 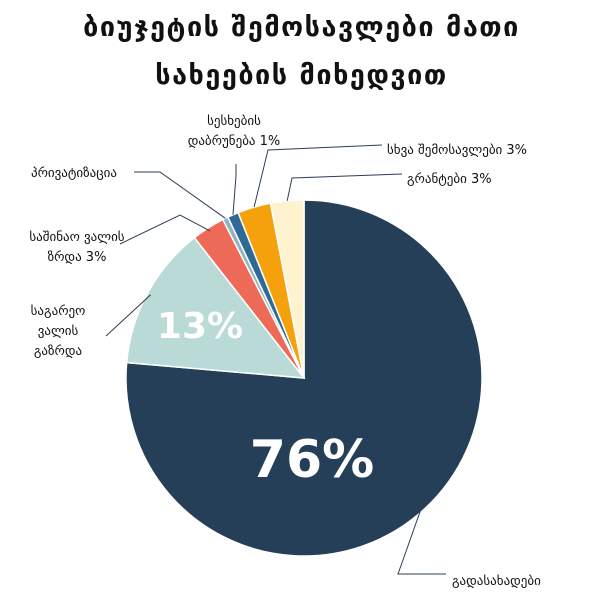 I want to click on chart-title-line-1: ბიუჯეტის შემოსავლები მათი, so click(x=301, y=27).